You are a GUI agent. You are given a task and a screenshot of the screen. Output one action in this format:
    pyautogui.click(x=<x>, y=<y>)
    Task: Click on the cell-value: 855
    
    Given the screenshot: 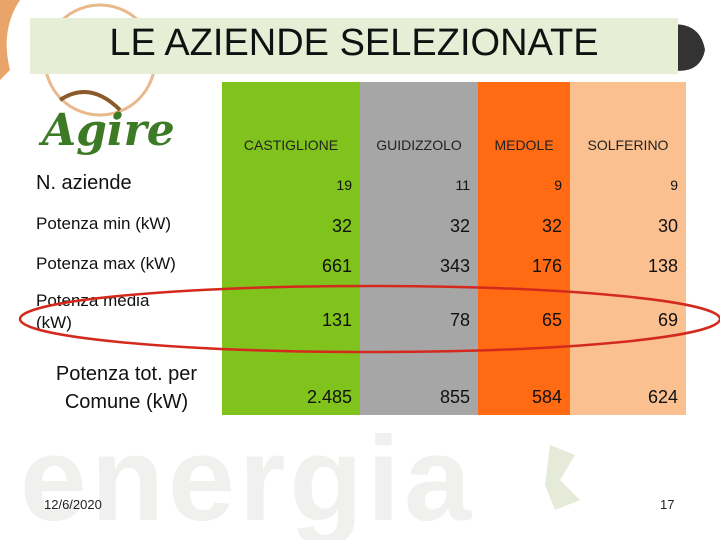 What is the action you would take?
    pyautogui.click(x=454, y=397)
    